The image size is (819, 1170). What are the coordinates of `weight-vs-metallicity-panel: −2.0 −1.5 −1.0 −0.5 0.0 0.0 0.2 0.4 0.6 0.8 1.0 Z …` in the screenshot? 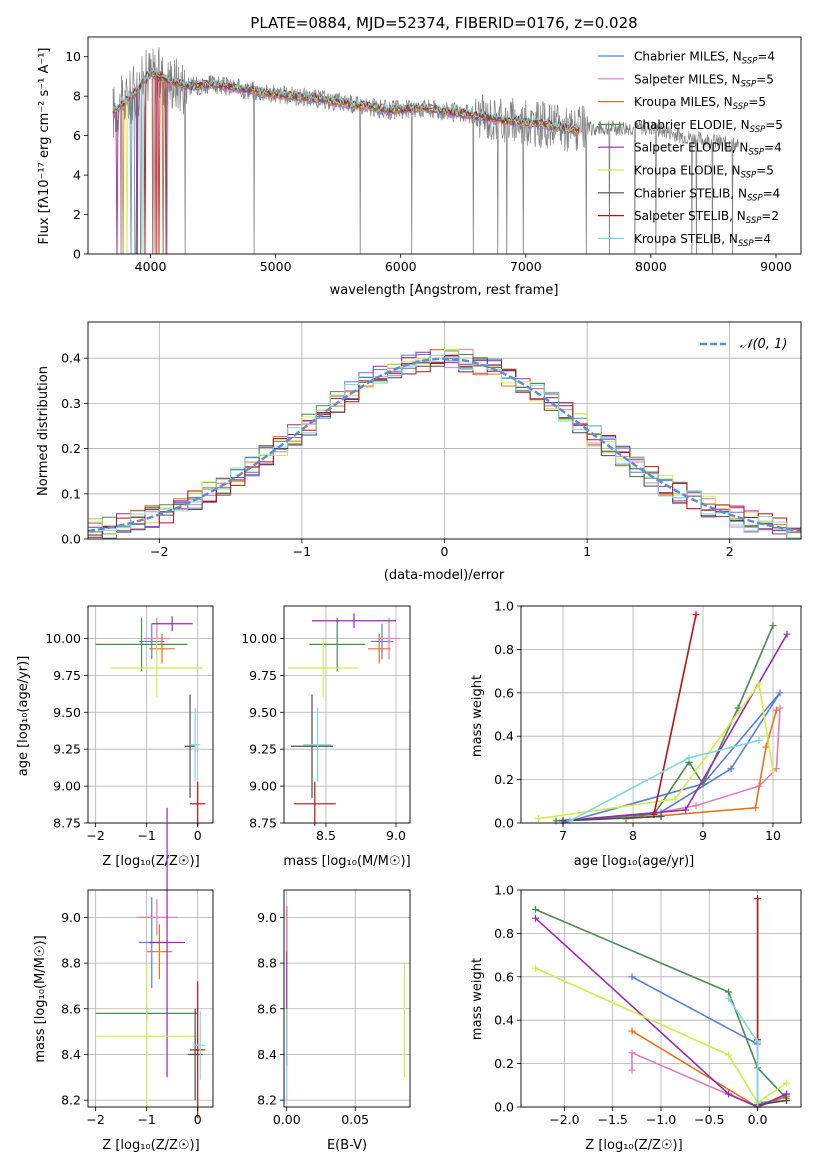 It's located at (636, 1018).